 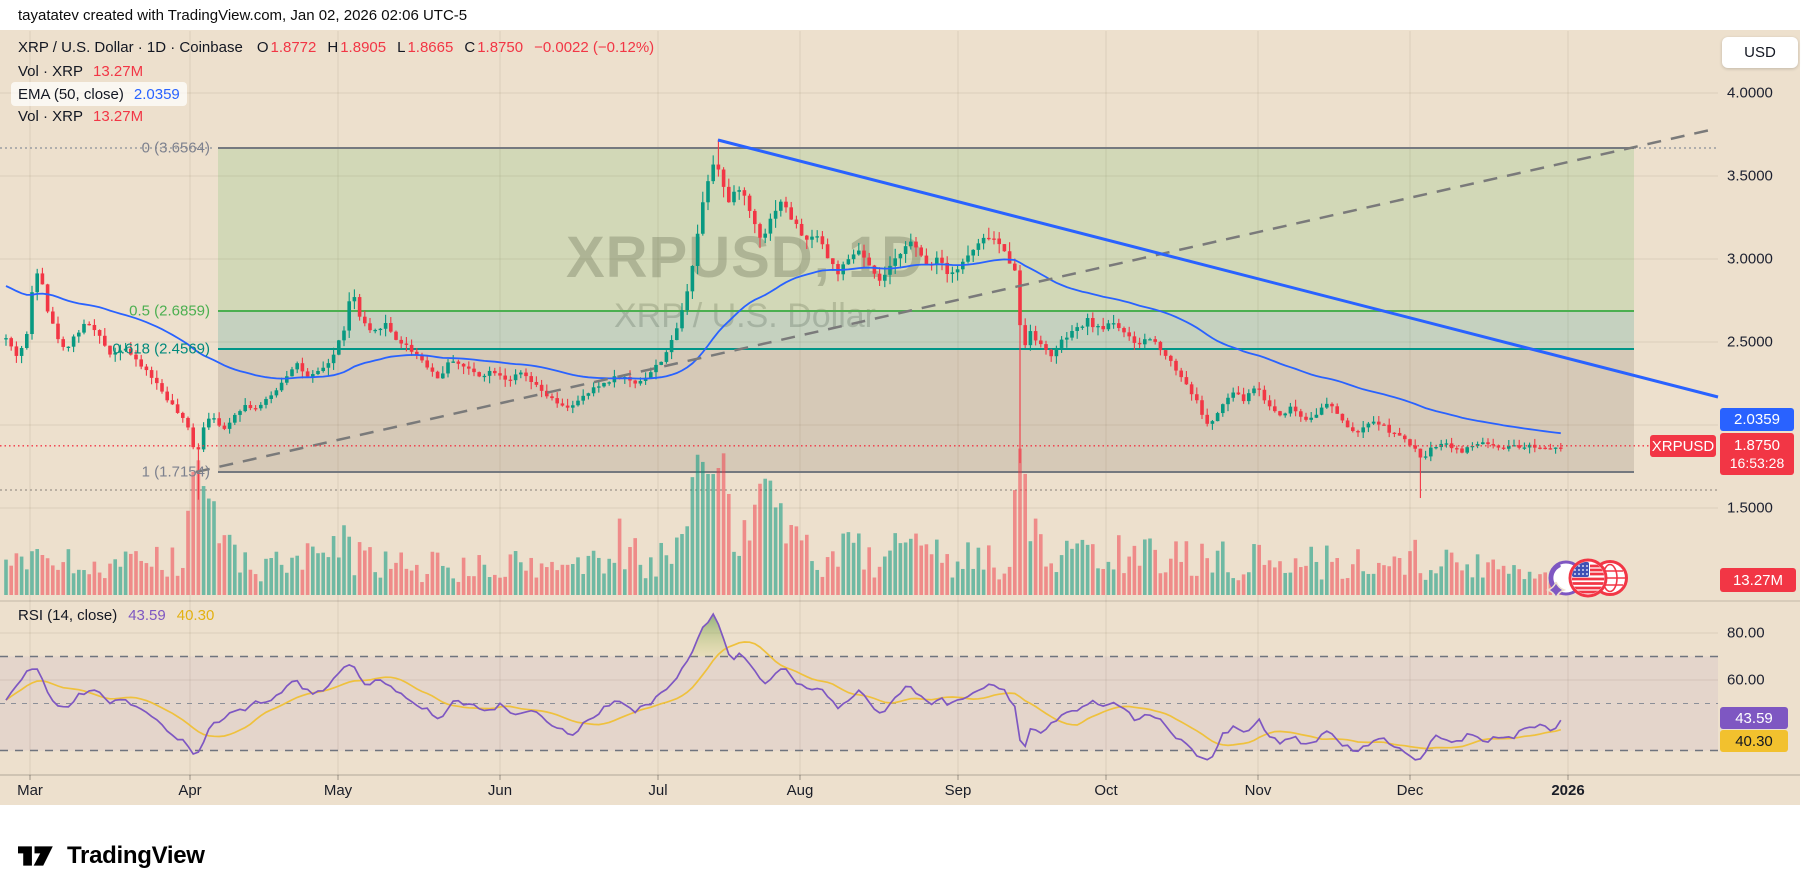 I want to click on legend-text: H, so click(x=333, y=47).